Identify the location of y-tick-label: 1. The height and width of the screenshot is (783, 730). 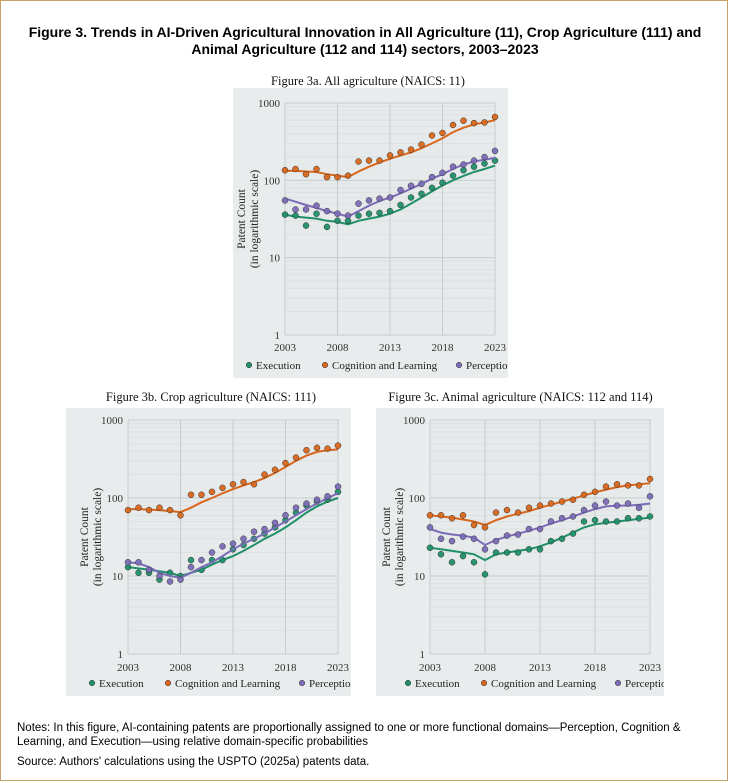
(423, 655).